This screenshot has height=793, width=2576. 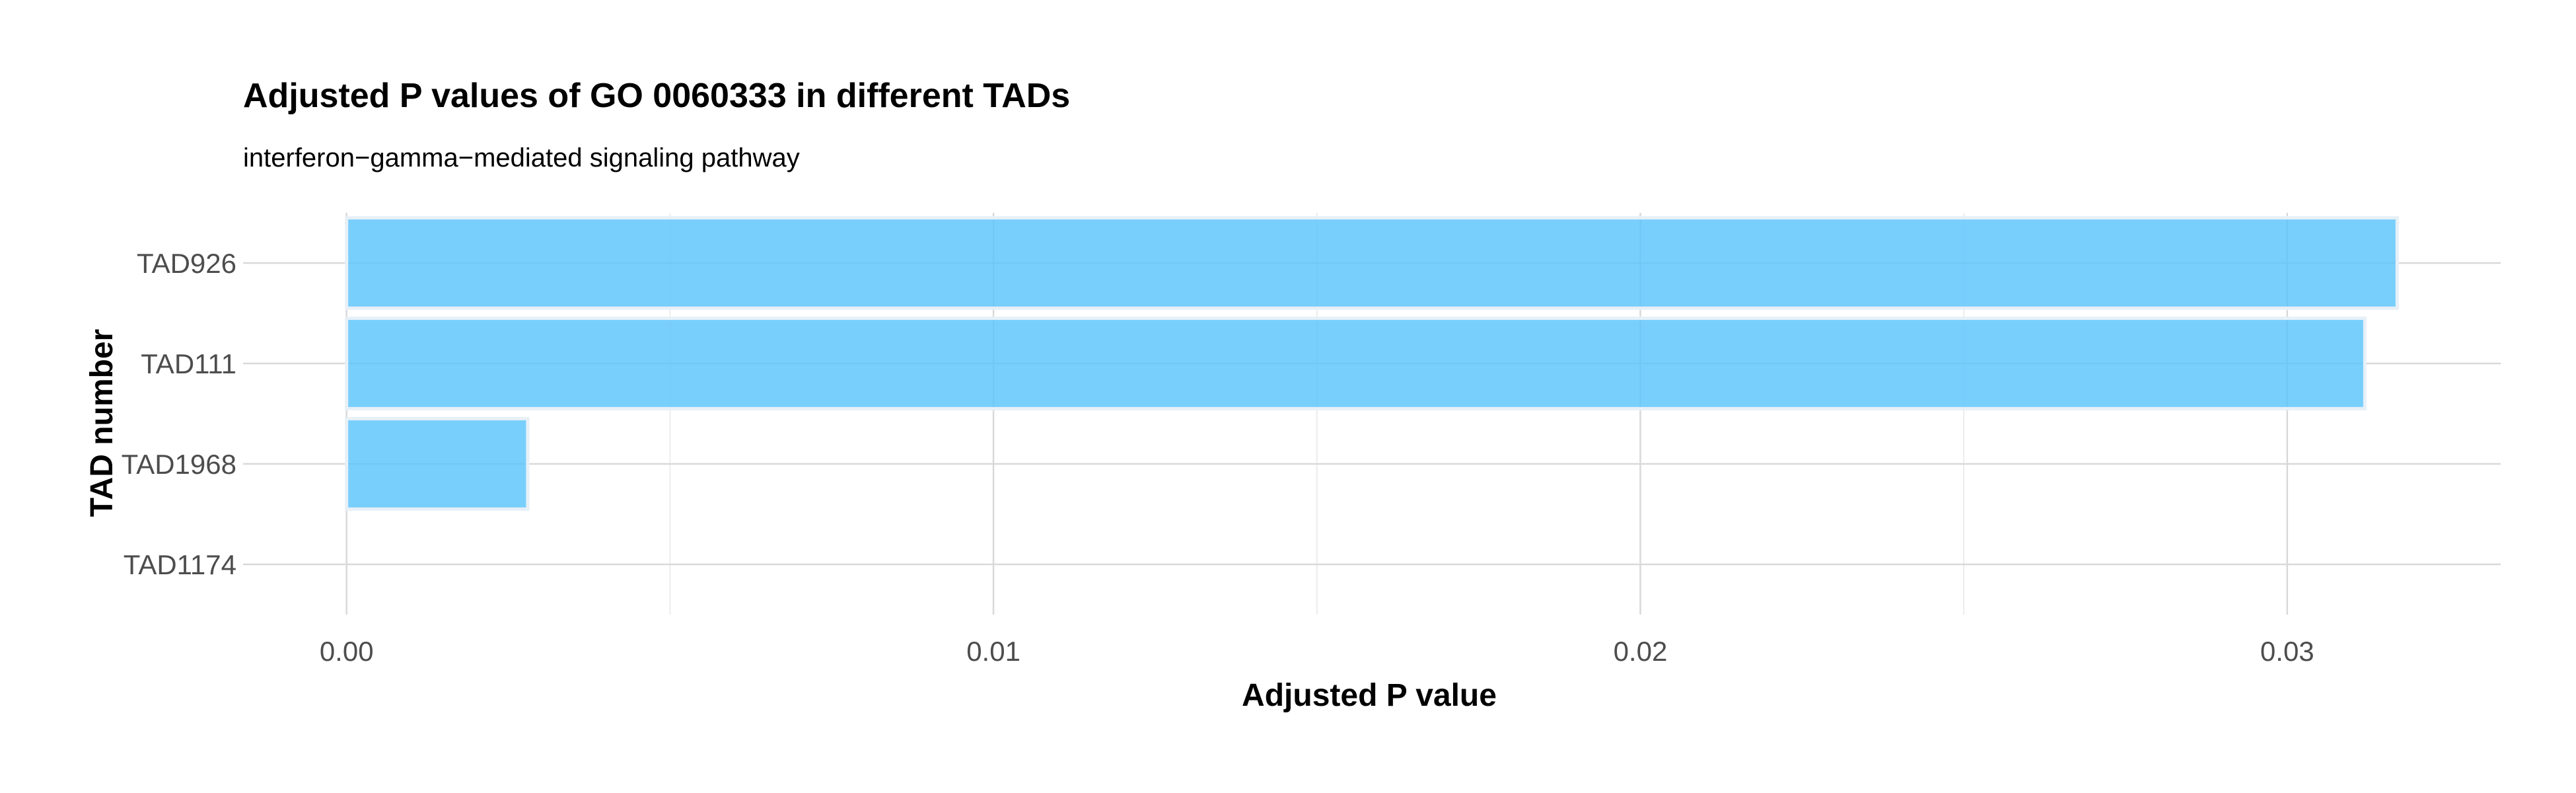 What do you see at coordinates (993, 652) in the screenshot?
I see `x-tick-label-1: 0.01` at bounding box center [993, 652].